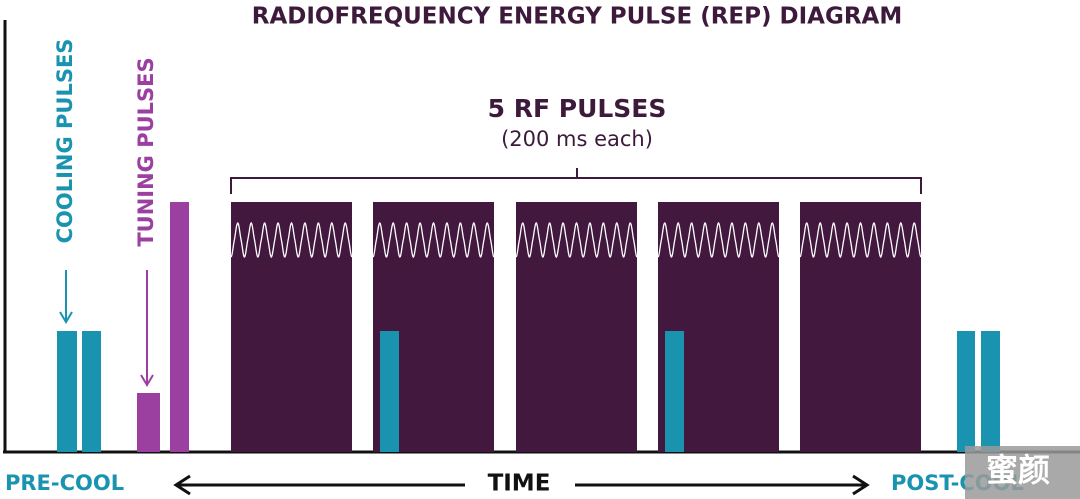  Describe the element at coordinates (147, 328) in the screenshot. I see `tuning-arrow` at that location.